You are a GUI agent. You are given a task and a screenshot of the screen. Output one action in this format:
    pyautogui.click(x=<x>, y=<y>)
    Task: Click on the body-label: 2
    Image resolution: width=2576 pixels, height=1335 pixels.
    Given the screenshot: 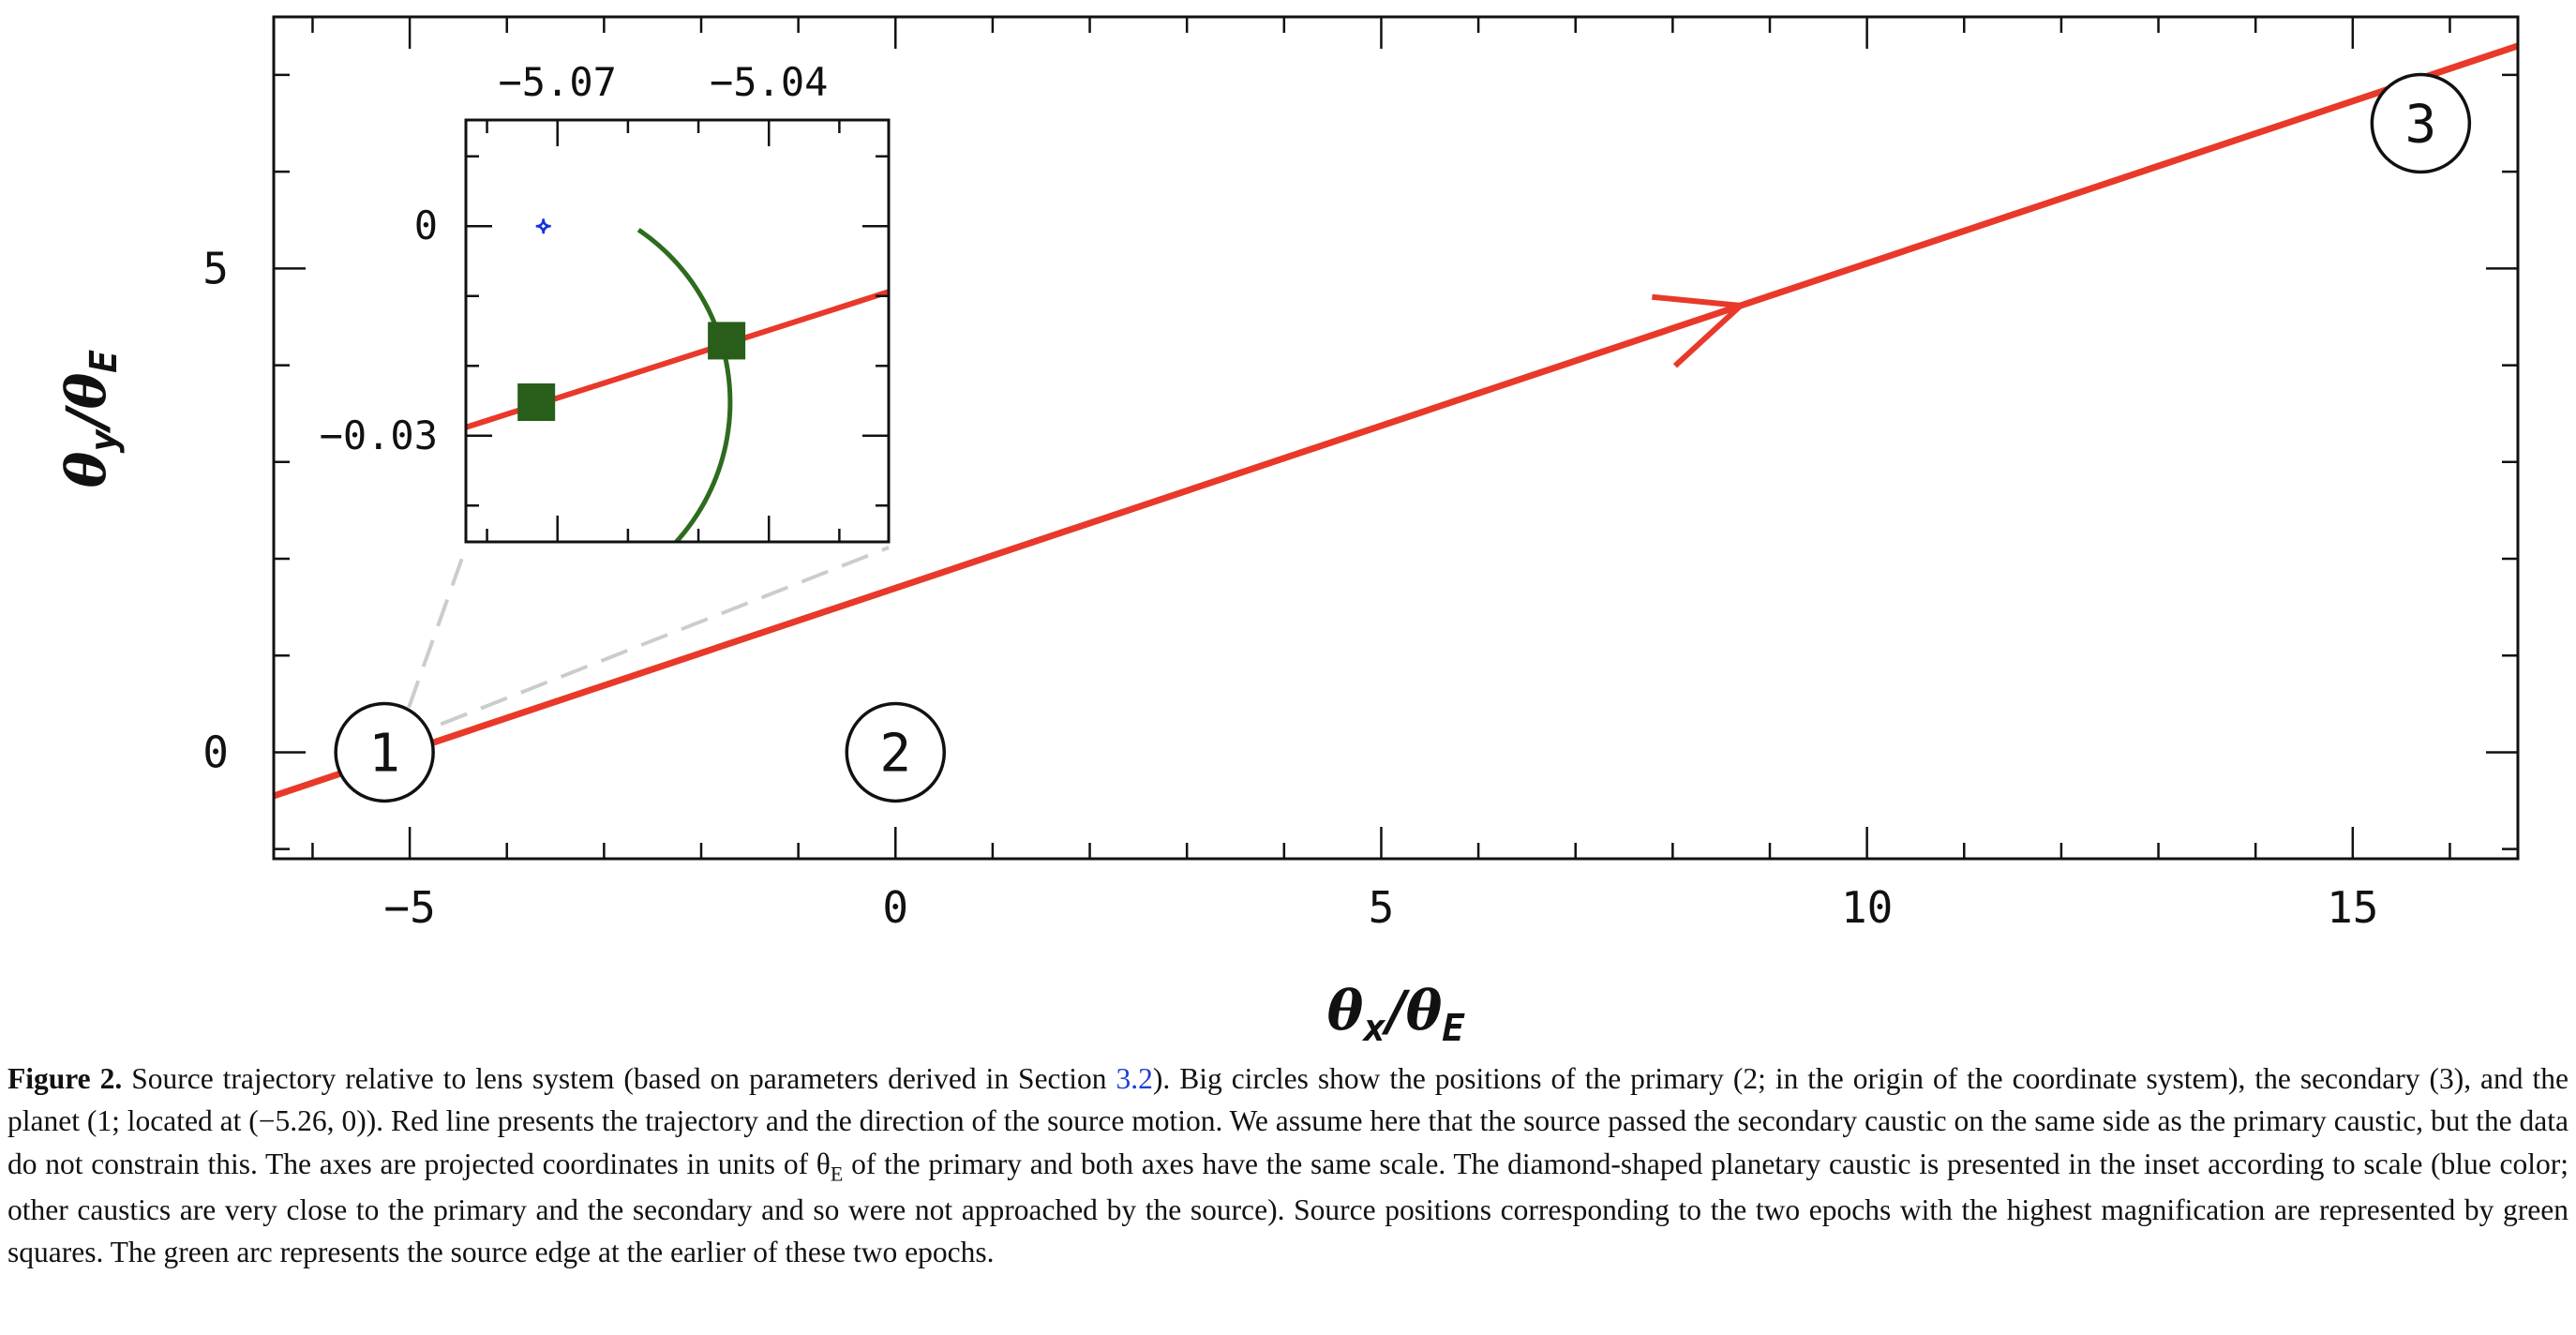 What is the action you would take?
    pyautogui.click(x=895, y=753)
    